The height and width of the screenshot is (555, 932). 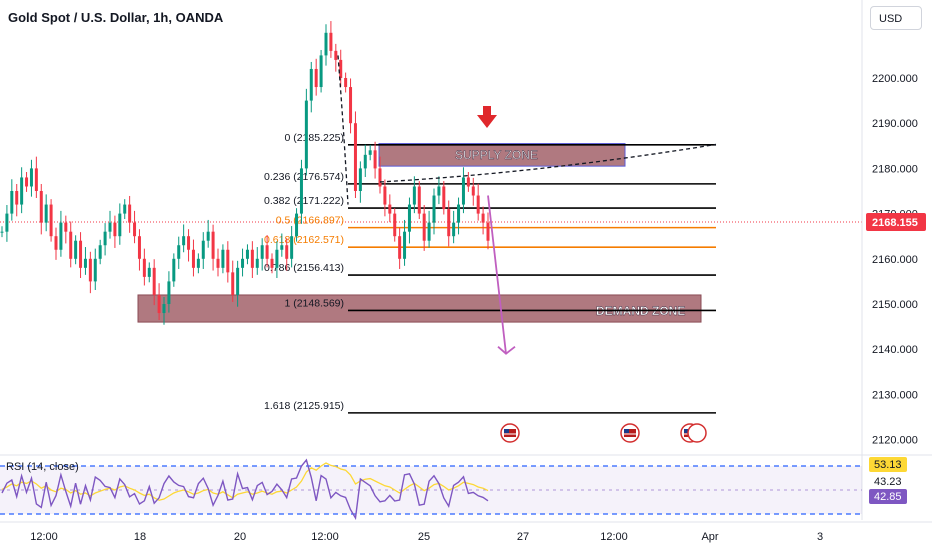 What do you see at coordinates (496, 155) in the screenshot?
I see `supply-zone-label: SUPPLY ZONE` at bounding box center [496, 155].